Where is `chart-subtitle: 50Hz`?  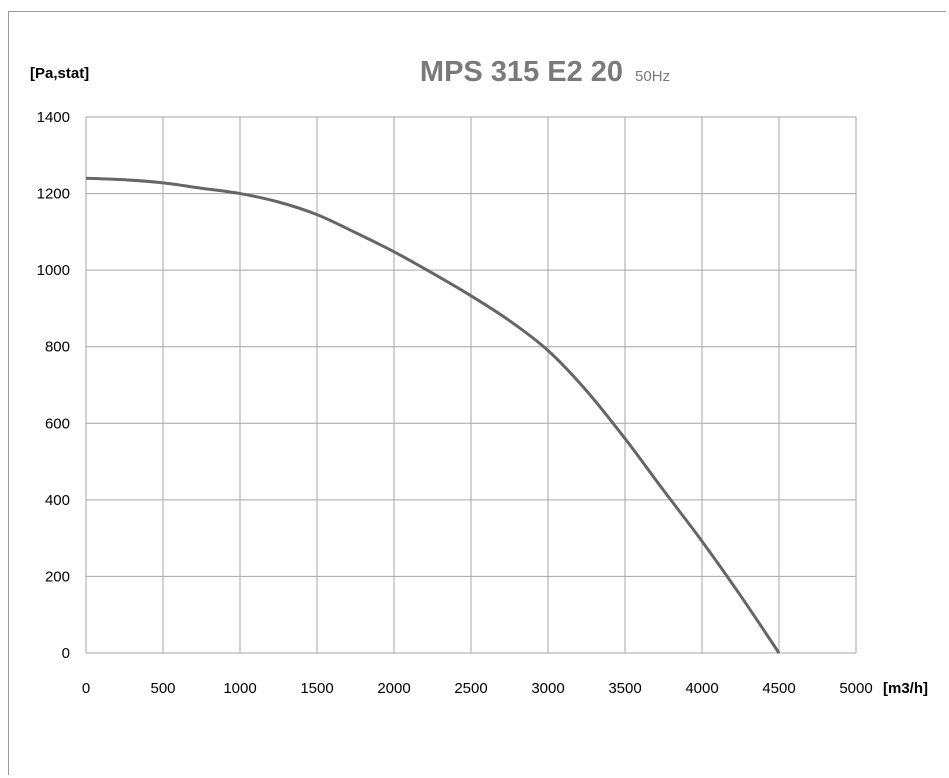
chart-subtitle: 50Hz is located at coordinates (652, 76).